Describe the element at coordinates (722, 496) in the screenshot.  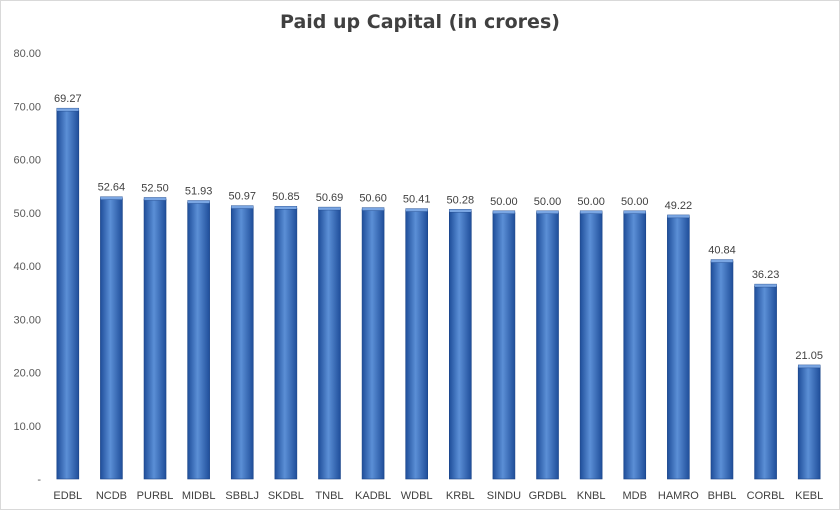
I see `x-tick-label: BHBL` at that location.